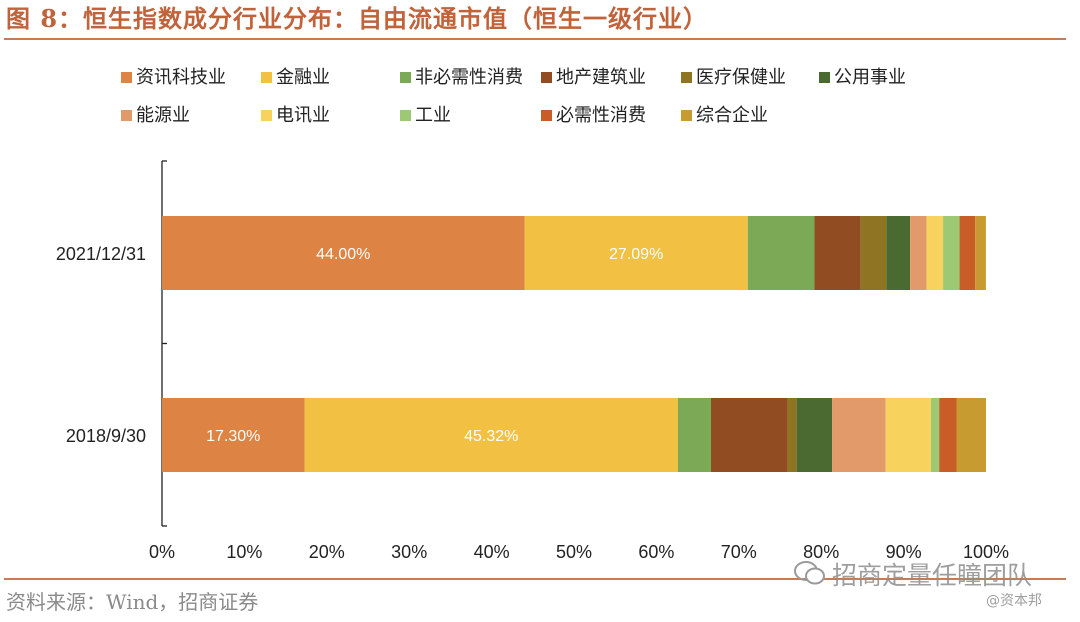 Image resolution: width=1080 pixels, height=622 pixels. I want to click on legend-item: 必需性消费, so click(593, 115).